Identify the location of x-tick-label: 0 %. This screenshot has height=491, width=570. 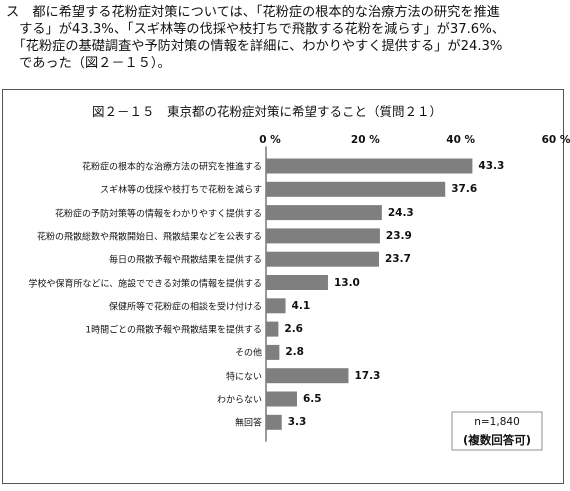
(270, 140).